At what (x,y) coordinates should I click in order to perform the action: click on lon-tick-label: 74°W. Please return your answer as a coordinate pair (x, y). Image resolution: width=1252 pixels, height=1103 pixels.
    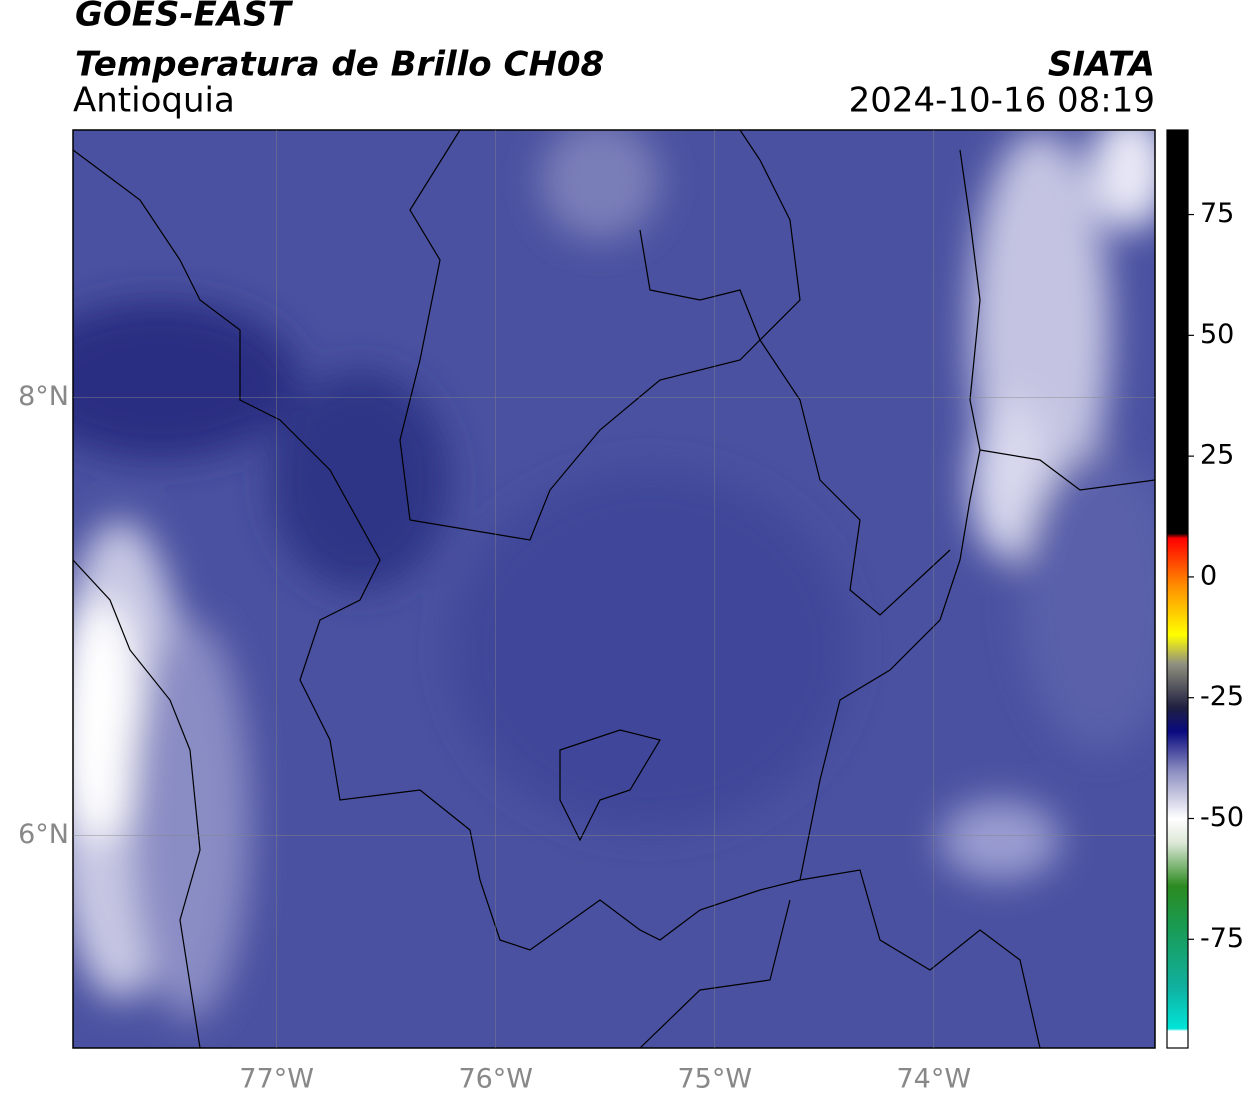
    Looking at the image, I should click on (934, 1079).